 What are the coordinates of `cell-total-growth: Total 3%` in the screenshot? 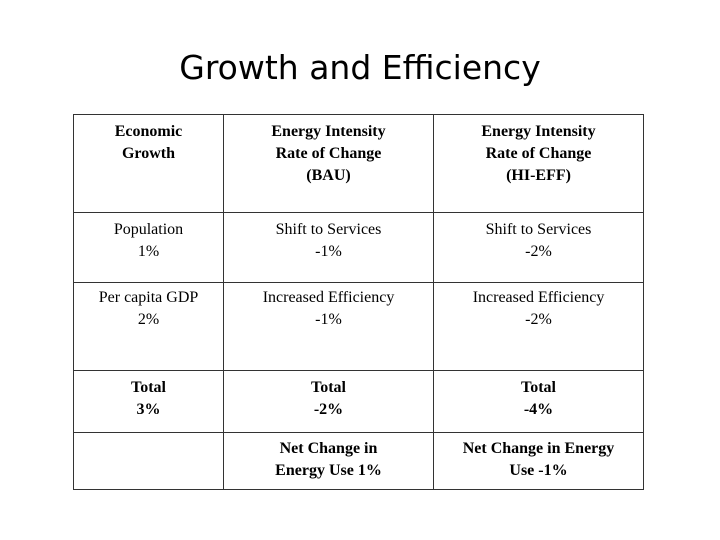 It's located at (148, 401).